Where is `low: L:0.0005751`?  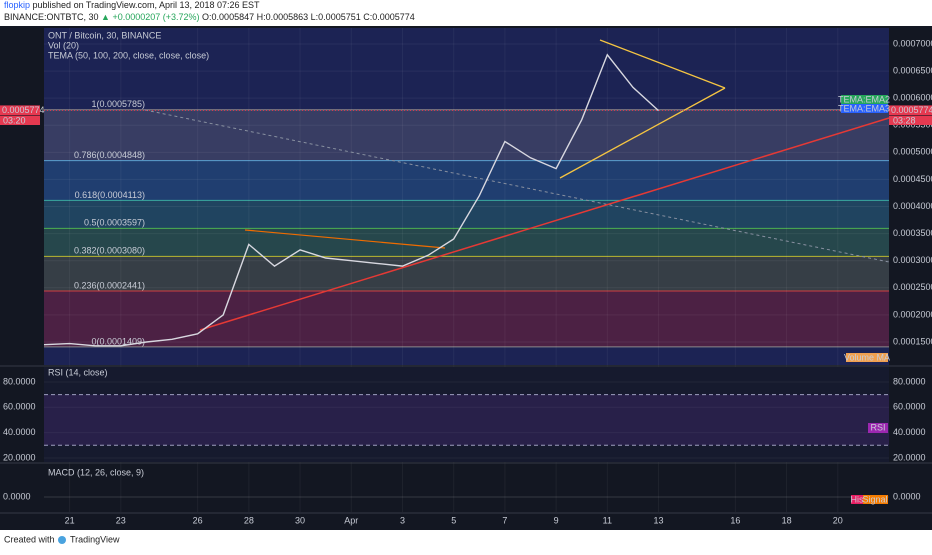 low: L:0.0005751 is located at coordinates (336, 17).